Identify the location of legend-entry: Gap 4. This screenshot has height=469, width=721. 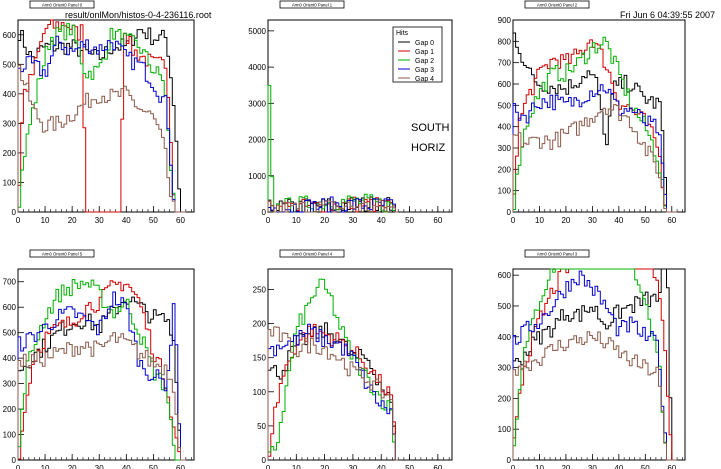
(424, 79).